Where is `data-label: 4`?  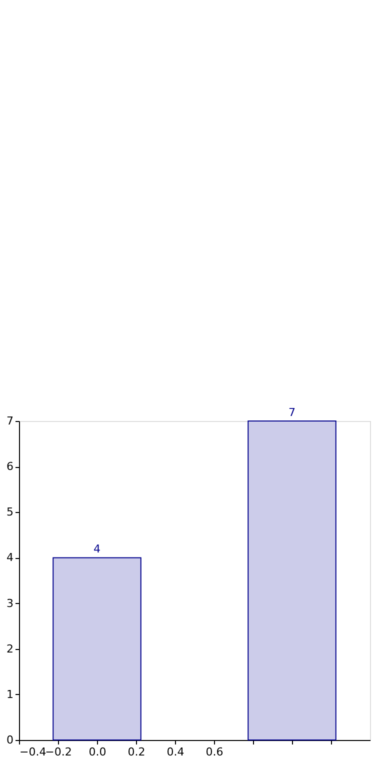 data-label: 4 is located at coordinates (97, 549).